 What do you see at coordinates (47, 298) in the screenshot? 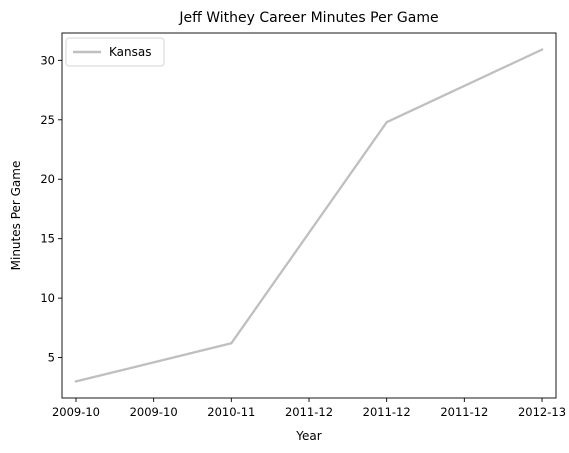
I see `y-tick-label: 10` at bounding box center [47, 298].